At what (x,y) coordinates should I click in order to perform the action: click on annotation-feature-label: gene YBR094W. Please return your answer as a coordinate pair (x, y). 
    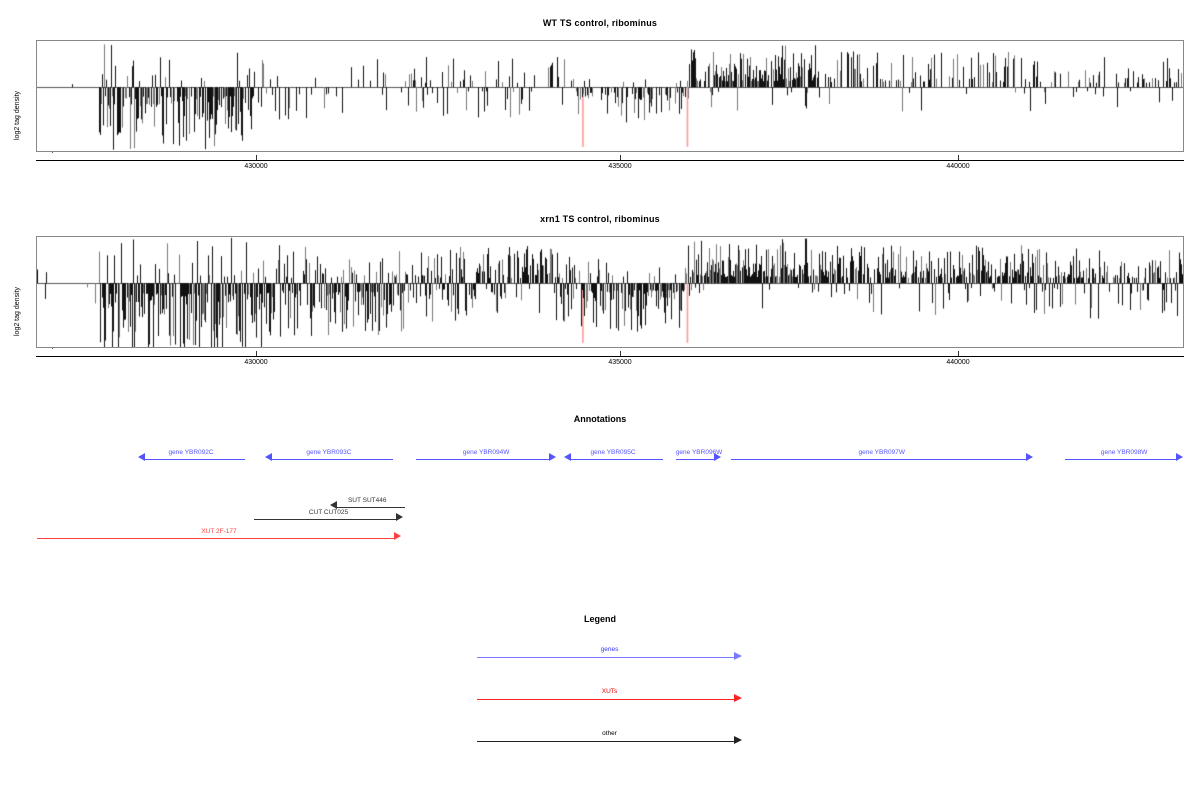
    Looking at the image, I should click on (486, 452).